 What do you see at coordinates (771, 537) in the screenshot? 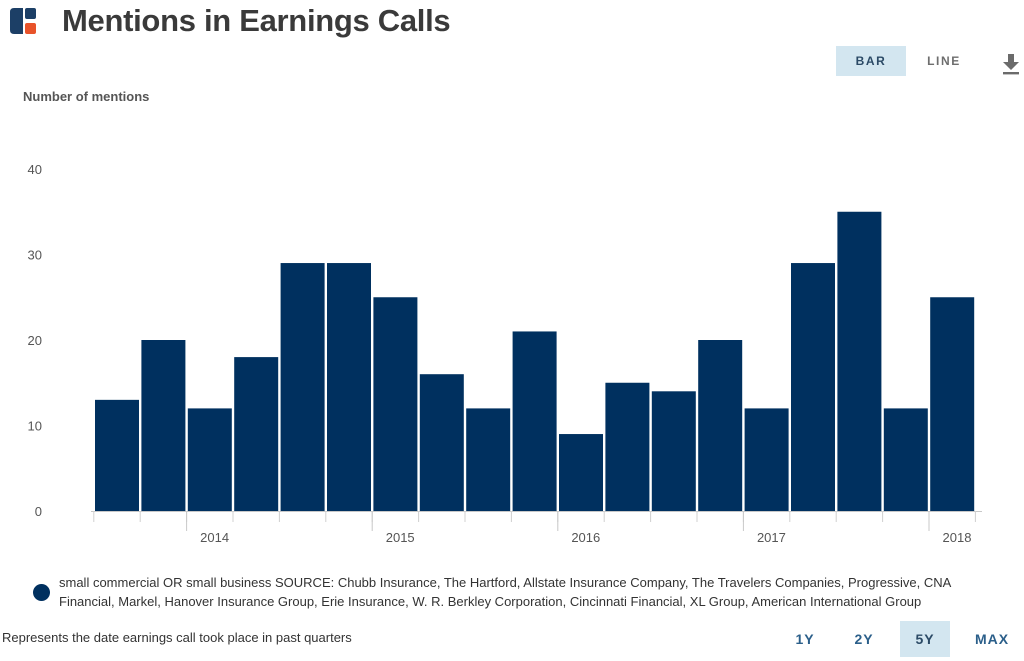
I see `x-tick-label: 2017` at bounding box center [771, 537].